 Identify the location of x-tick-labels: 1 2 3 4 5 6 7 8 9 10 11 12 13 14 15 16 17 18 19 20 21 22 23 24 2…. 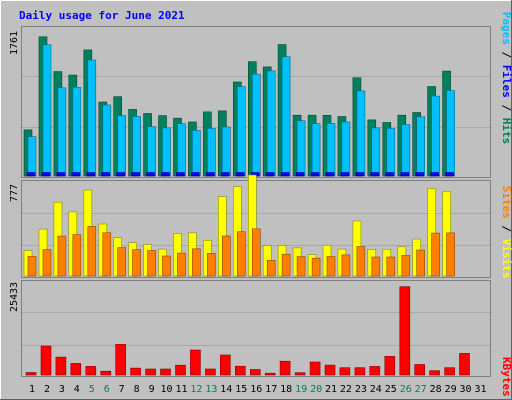
(258, 389).